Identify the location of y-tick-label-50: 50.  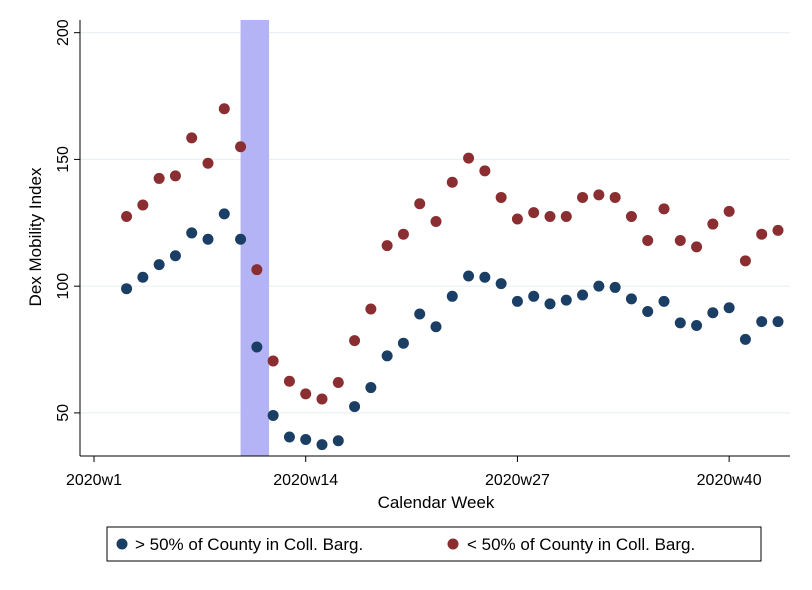
(63, 413).